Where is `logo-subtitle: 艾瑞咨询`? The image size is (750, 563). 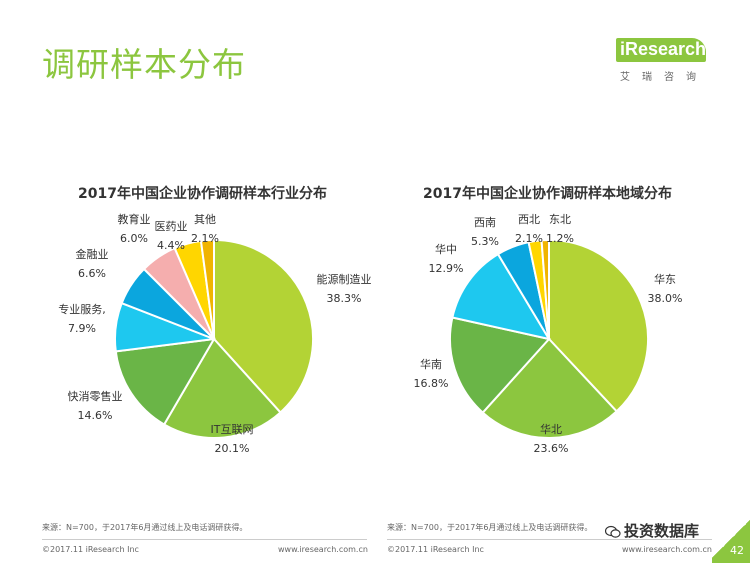
logo-subtitle: 艾瑞咨询 is located at coordinates (664, 77).